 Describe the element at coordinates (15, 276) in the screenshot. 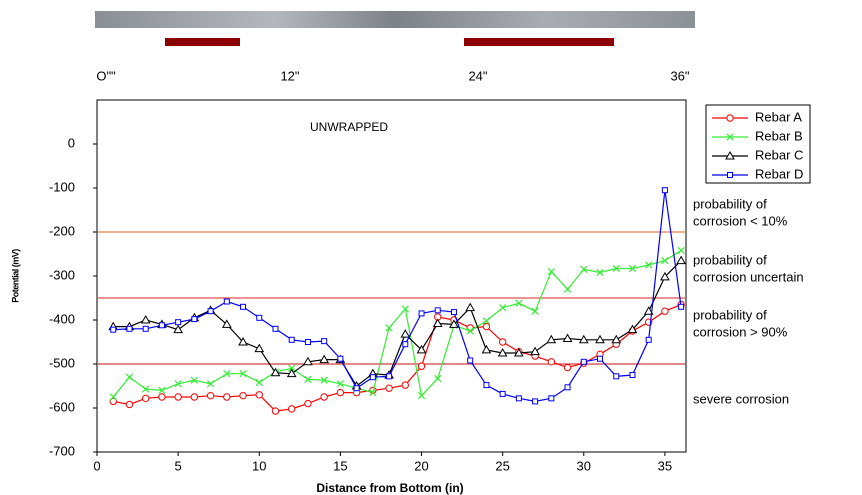

I see `y-axis-label: Potential (mV)` at that location.